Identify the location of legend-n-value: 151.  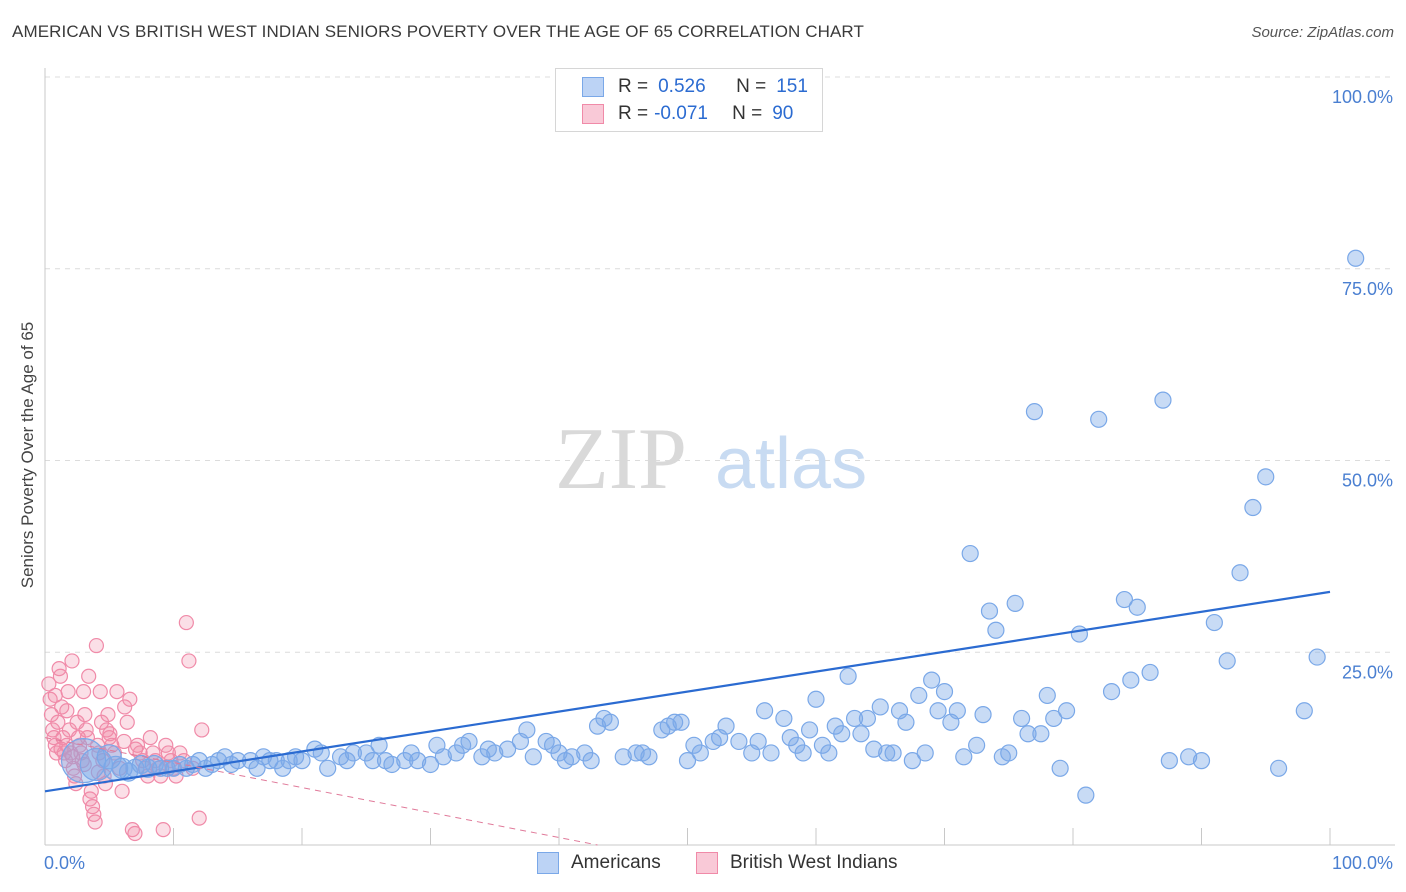
(792, 86).